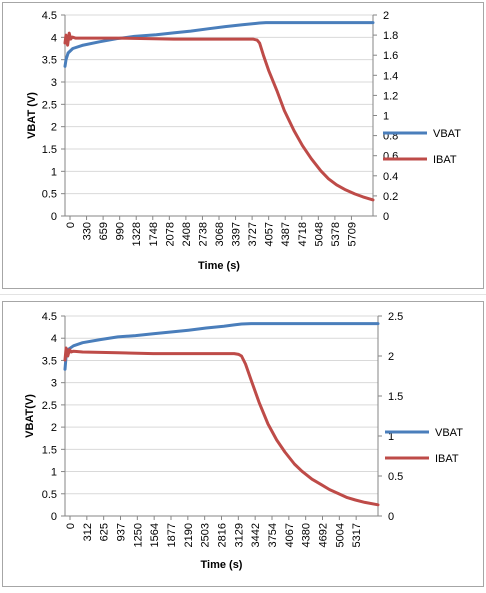 The width and height of the screenshot is (486, 593). What do you see at coordinates (138, 535) in the screenshot?
I see `x-tick-label: 1250` at bounding box center [138, 535].